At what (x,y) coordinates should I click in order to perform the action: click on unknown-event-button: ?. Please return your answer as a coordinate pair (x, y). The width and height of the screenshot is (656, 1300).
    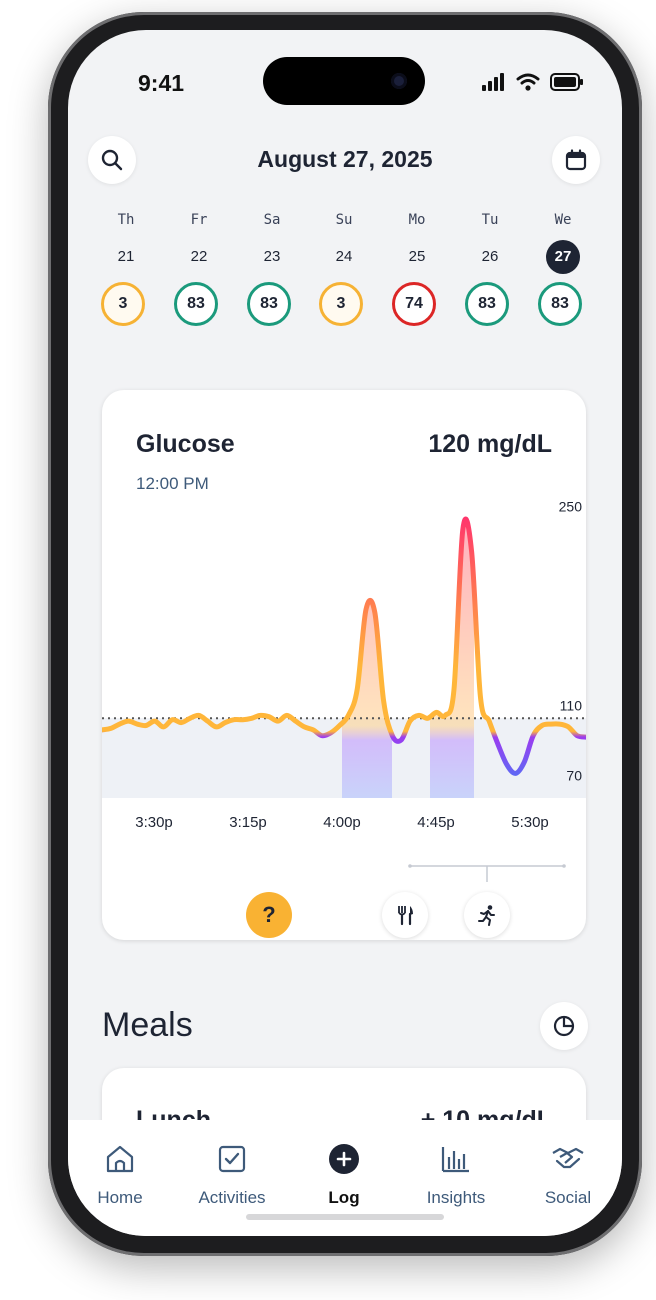
    Looking at the image, I should click on (269, 915).